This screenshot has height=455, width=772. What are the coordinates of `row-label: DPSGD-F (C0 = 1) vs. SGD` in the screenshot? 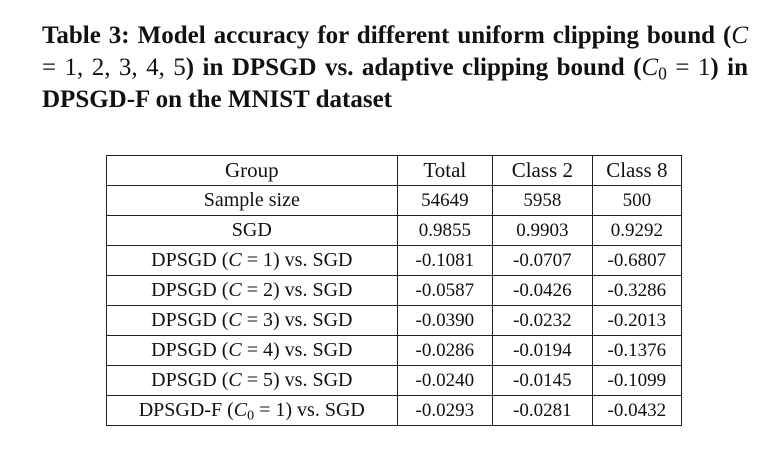 It's located at (252, 410).